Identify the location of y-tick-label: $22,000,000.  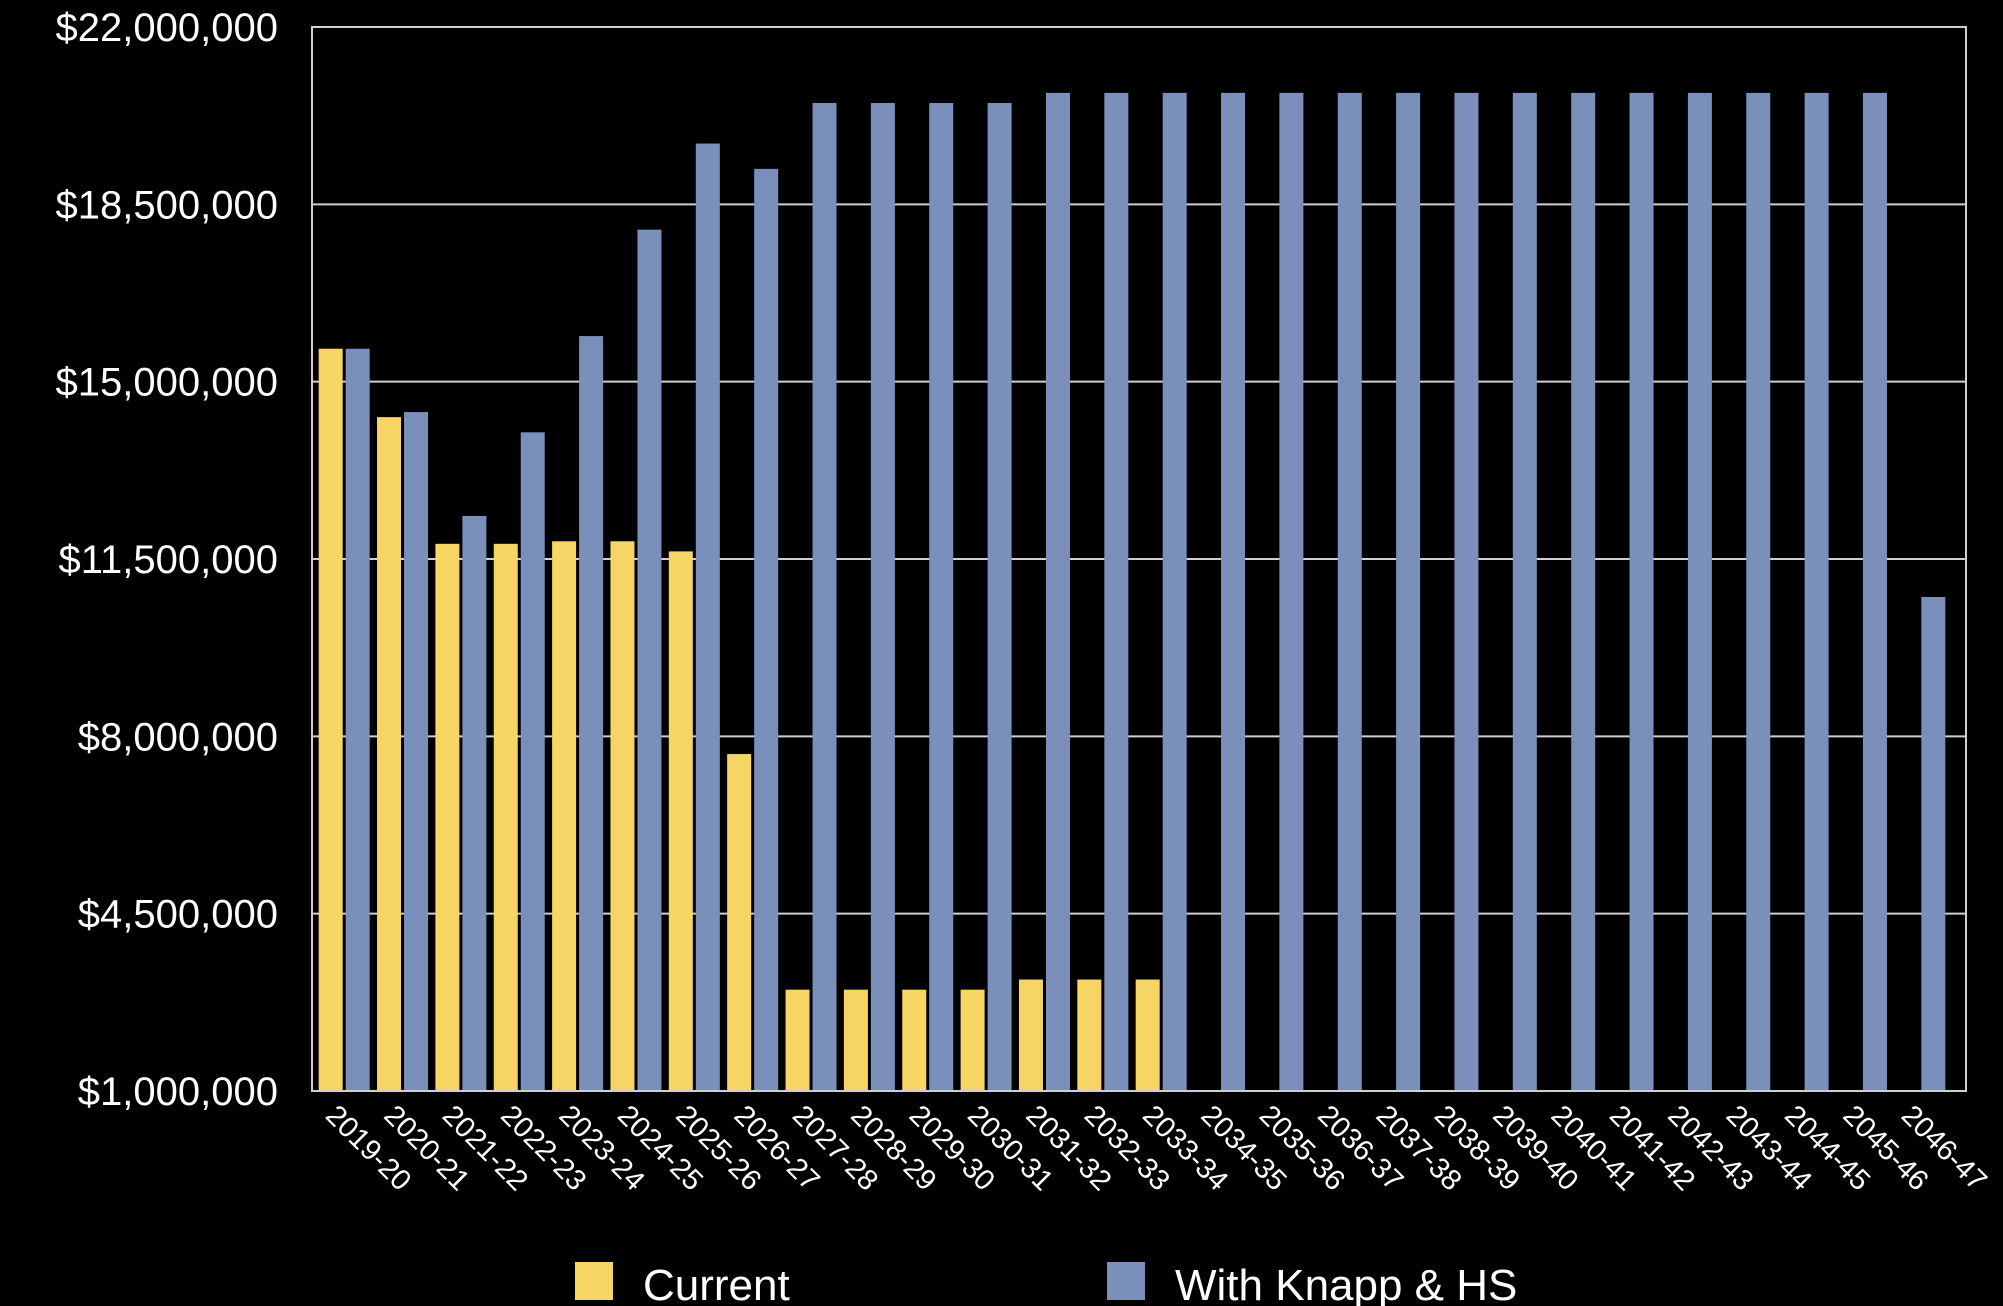
(167, 28).